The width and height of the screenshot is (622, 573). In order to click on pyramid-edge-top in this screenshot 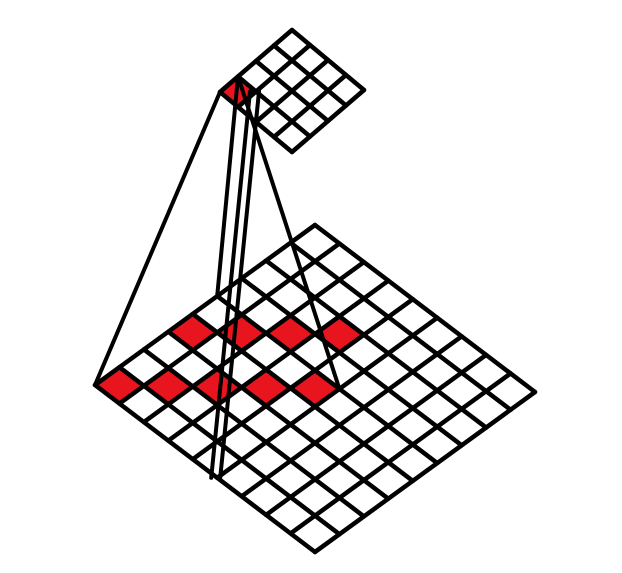, I will do `click(227, 186)`.